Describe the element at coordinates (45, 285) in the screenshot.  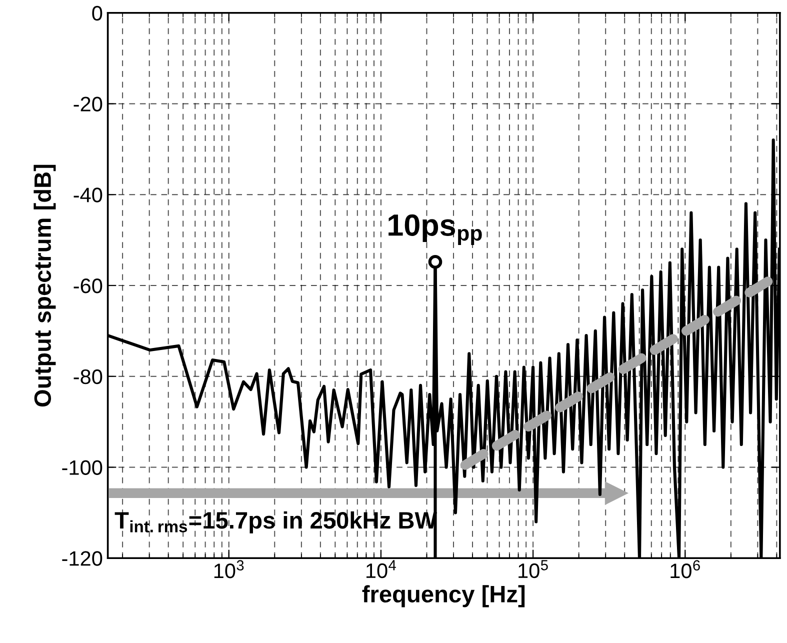
I see `y-axis-title: Output spectrum [dB]` at that location.